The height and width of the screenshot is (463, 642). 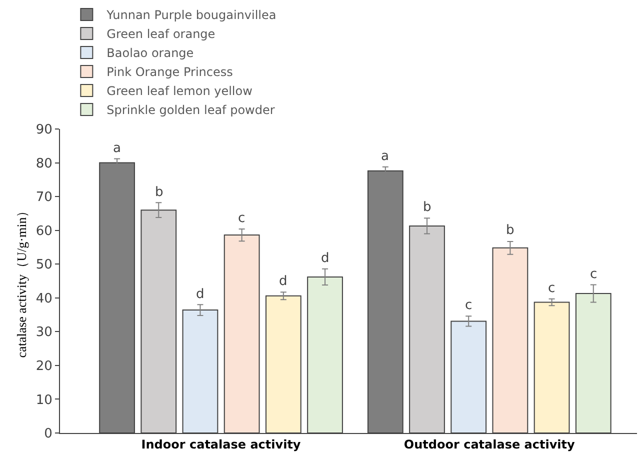 I want to click on y-tick-label: 80, so click(x=44, y=164).